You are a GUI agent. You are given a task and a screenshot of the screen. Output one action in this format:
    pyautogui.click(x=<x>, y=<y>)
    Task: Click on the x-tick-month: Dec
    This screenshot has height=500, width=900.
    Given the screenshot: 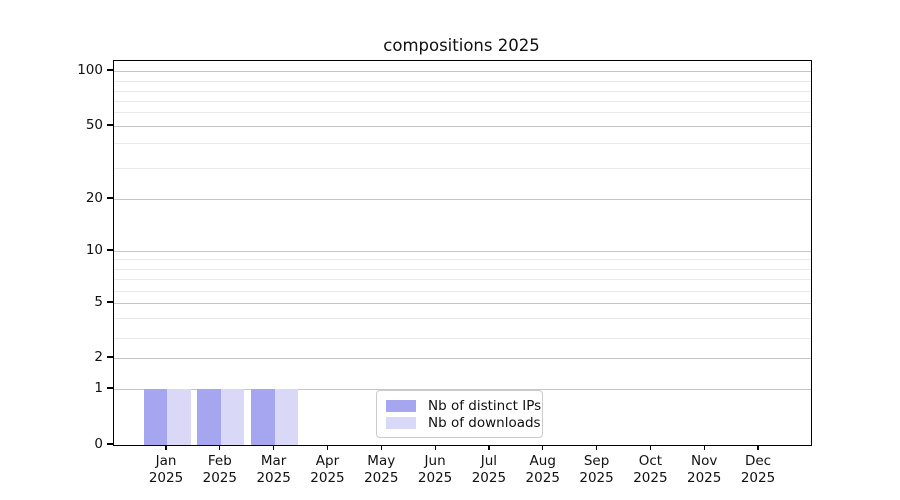 What is the action you would take?
    pyautogui.click(x=758, y=461)
    